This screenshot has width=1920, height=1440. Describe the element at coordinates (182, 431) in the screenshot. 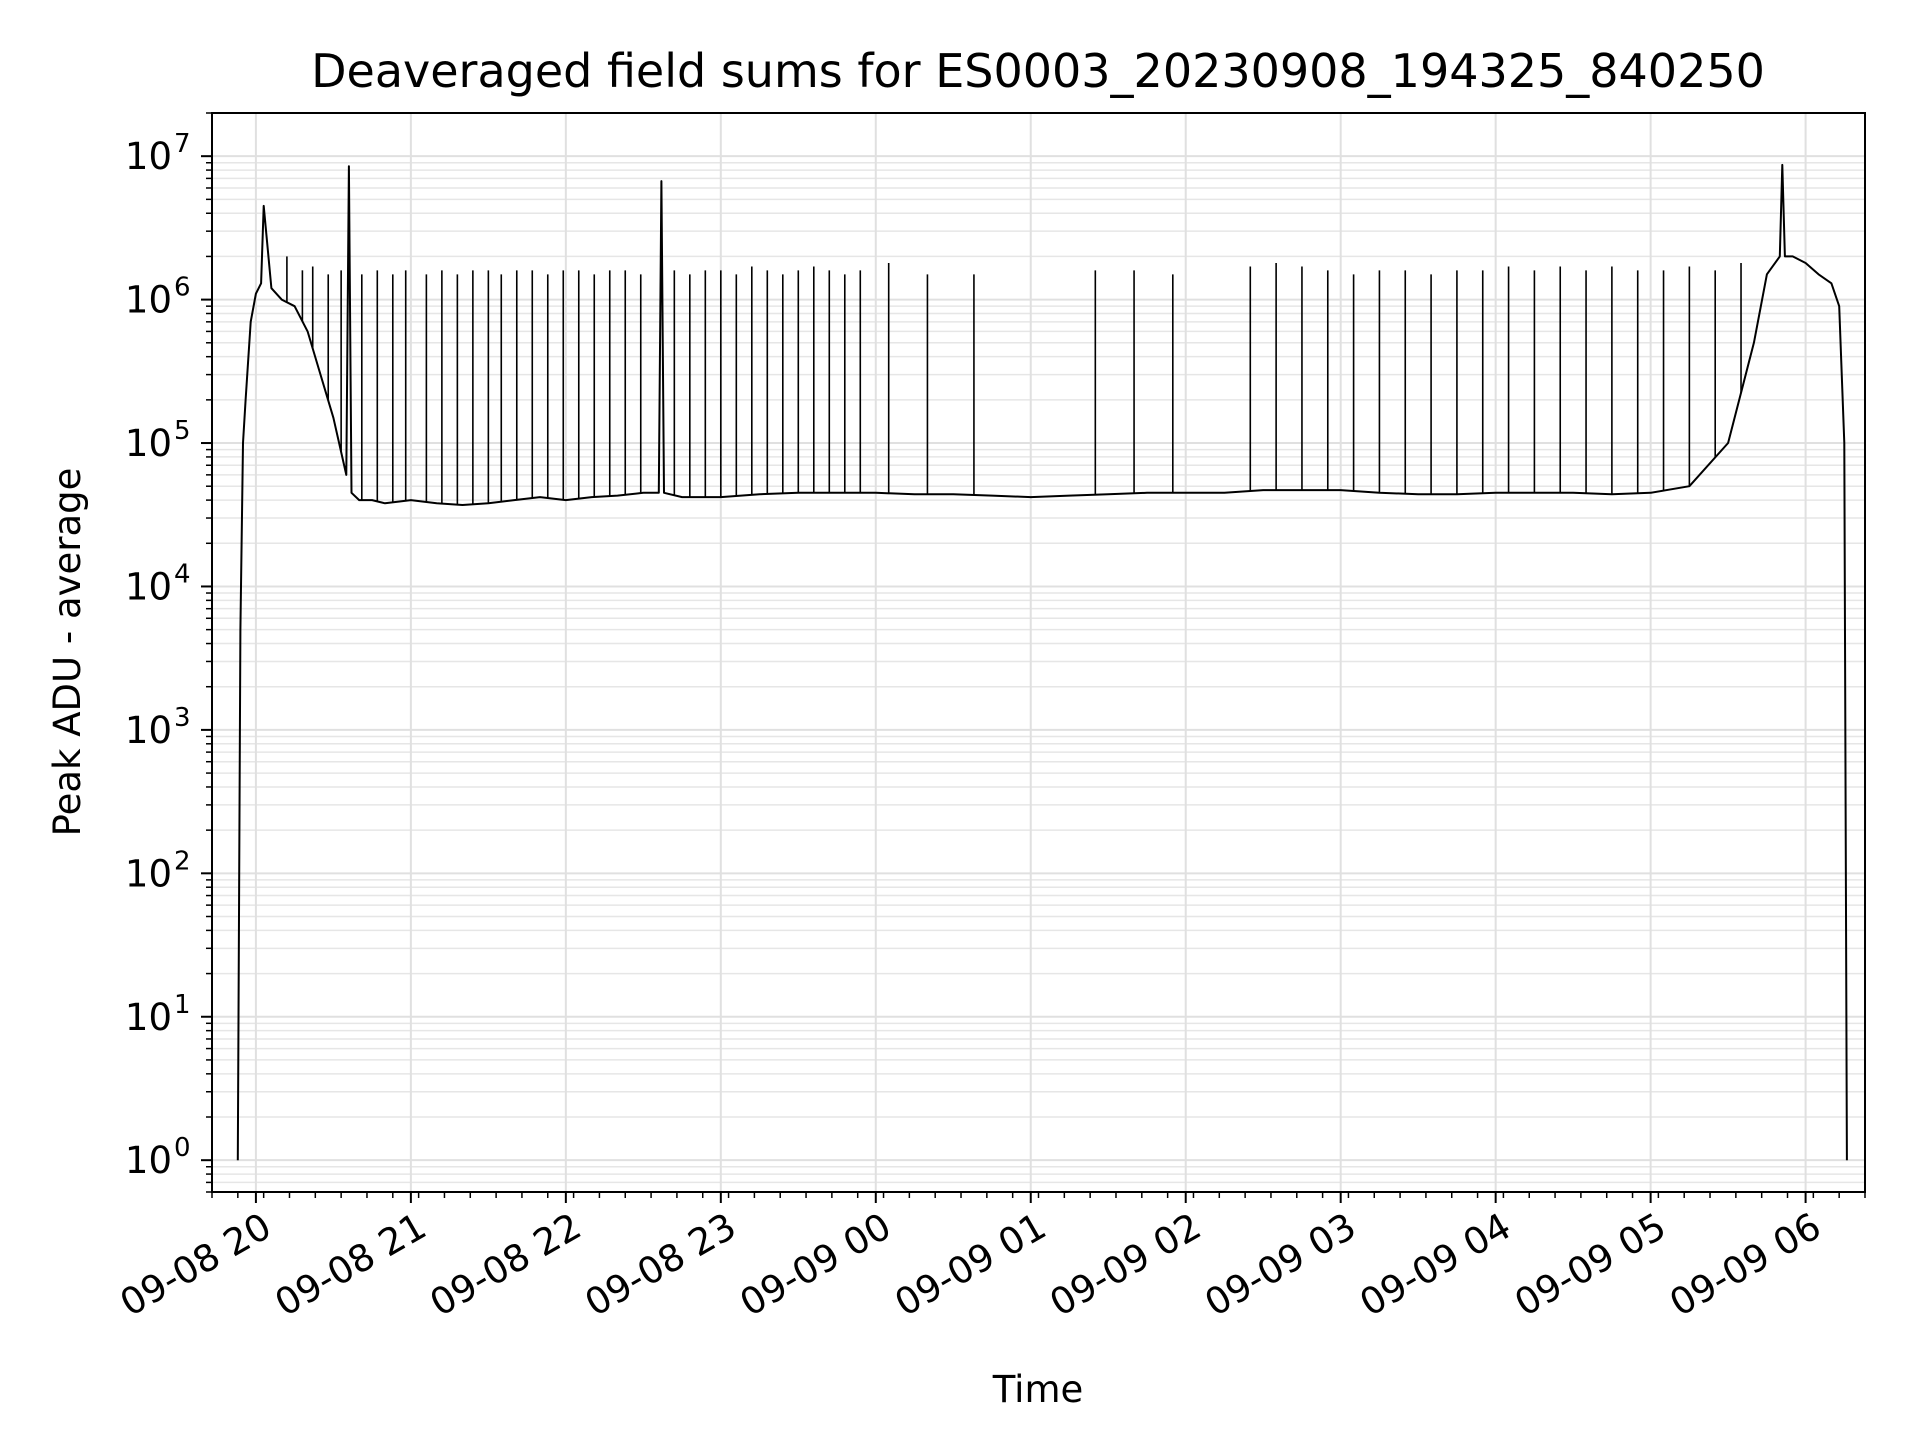

I see `y-tick-exponent: 5` at that location.